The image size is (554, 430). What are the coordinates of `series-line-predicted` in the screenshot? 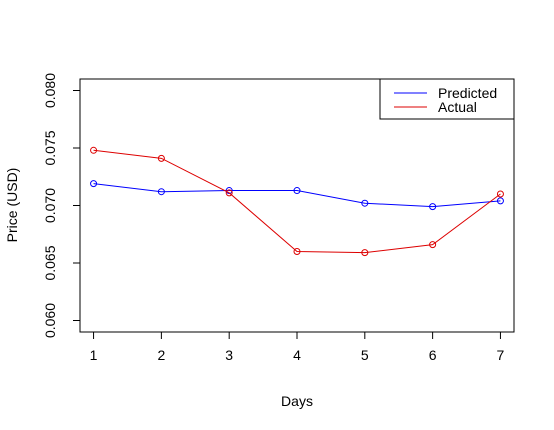 It's located at (297, 195).